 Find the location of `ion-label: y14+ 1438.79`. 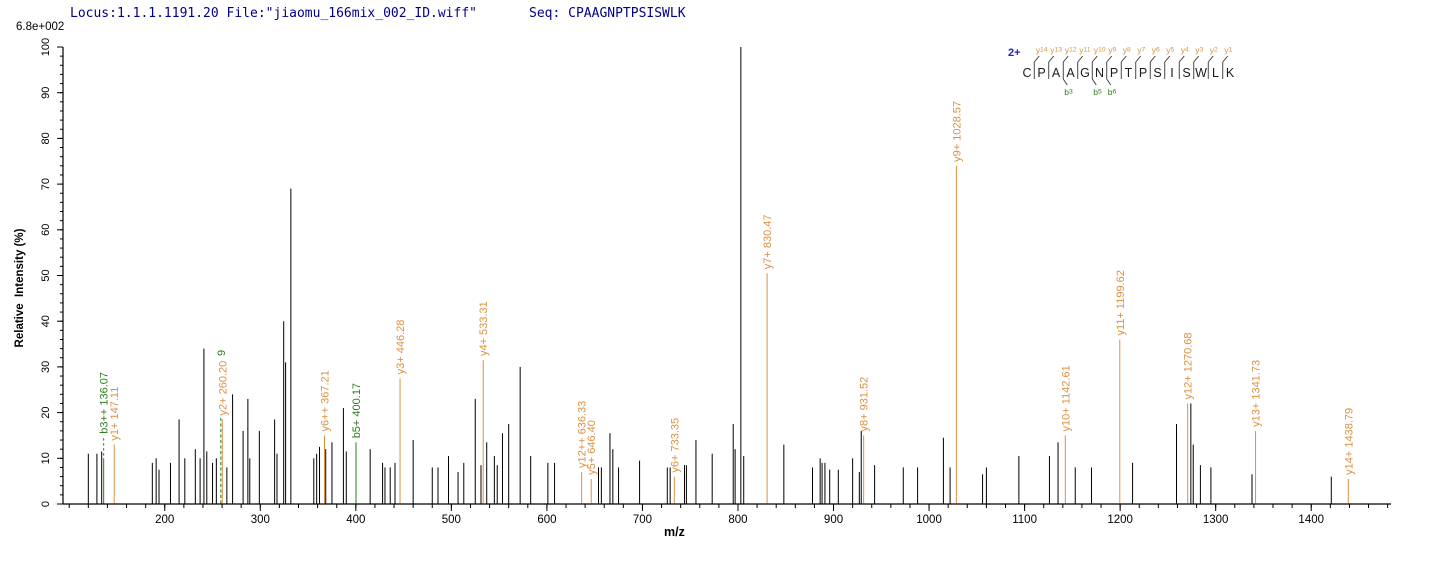

ion-label: y14+ 1438.79 is located at coordinates (1349, 441).